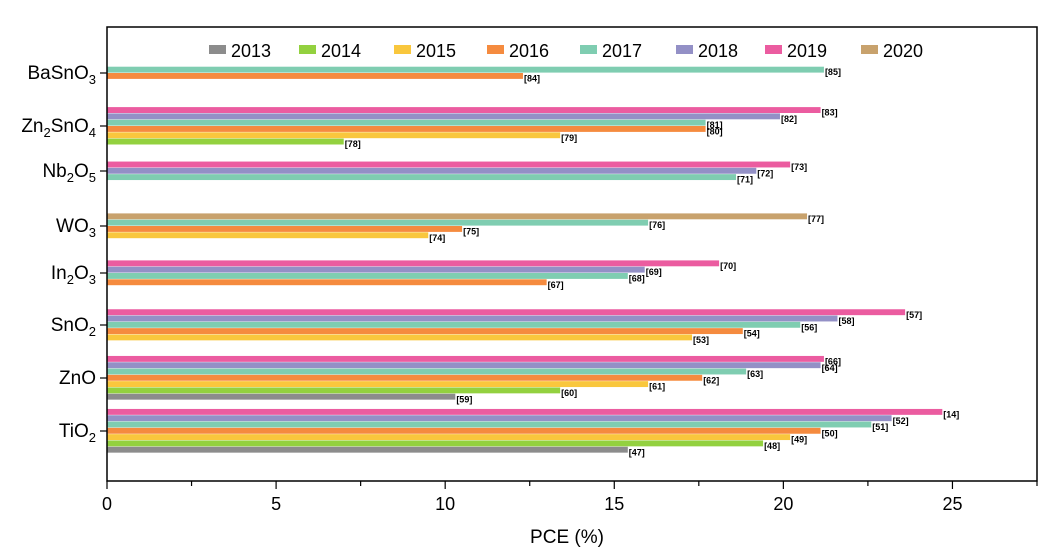  I want to click on ref-label-zno-2019: [66], so click(833, 361).